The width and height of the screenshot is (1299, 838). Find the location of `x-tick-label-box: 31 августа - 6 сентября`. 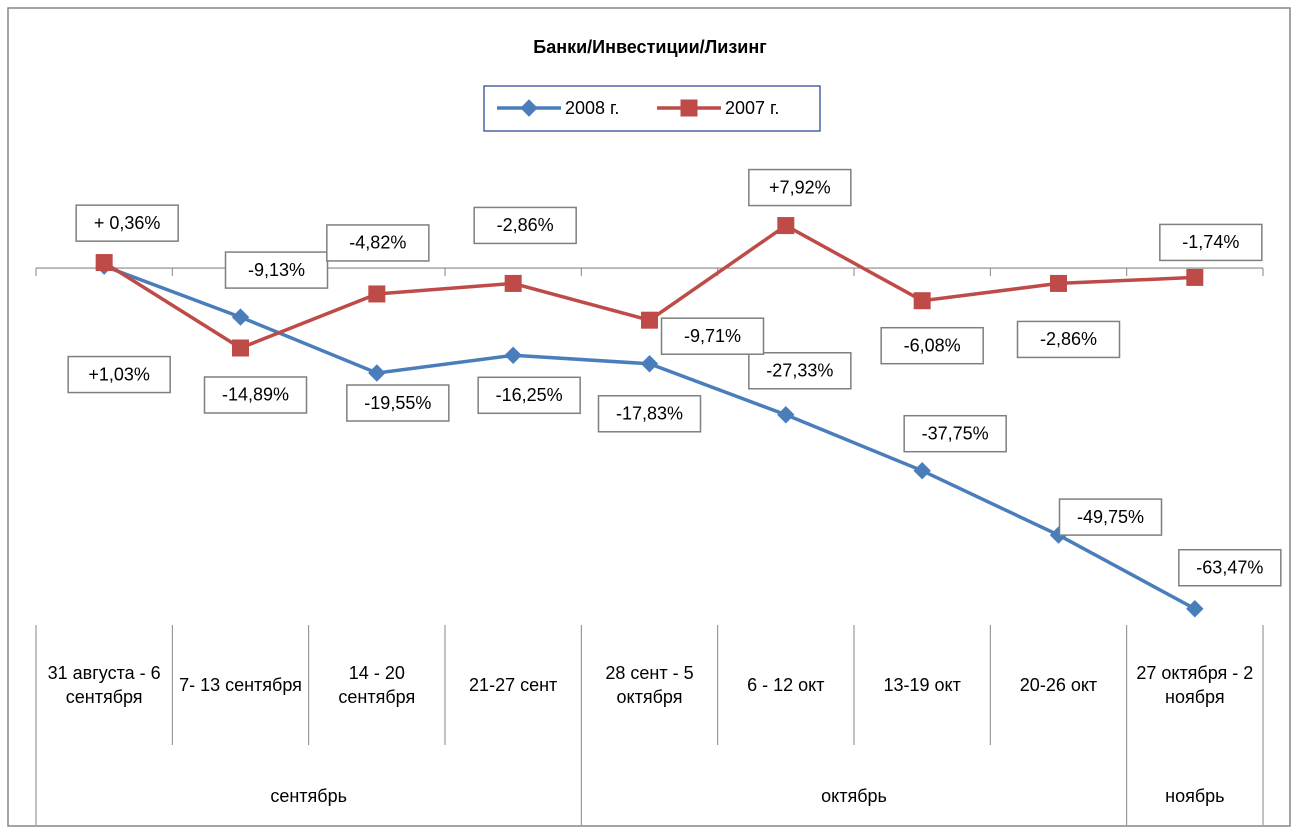

x-tick-label-box: 31 августа - 6 сентября is located at coordinates (104, 685).